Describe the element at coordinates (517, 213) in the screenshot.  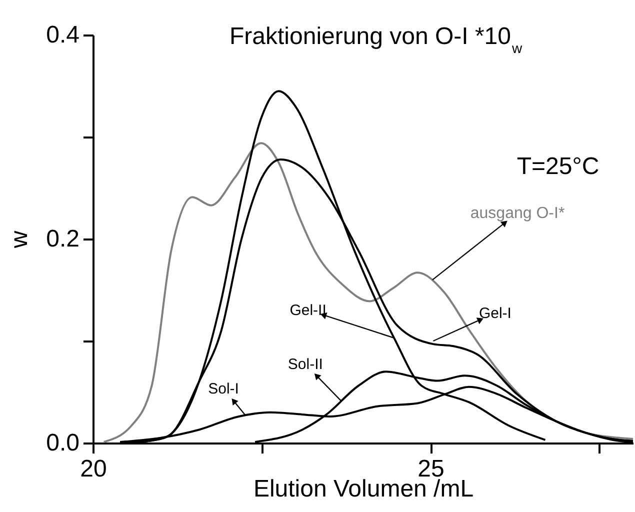
I see `annotation: ausgang O-I*` at that location.